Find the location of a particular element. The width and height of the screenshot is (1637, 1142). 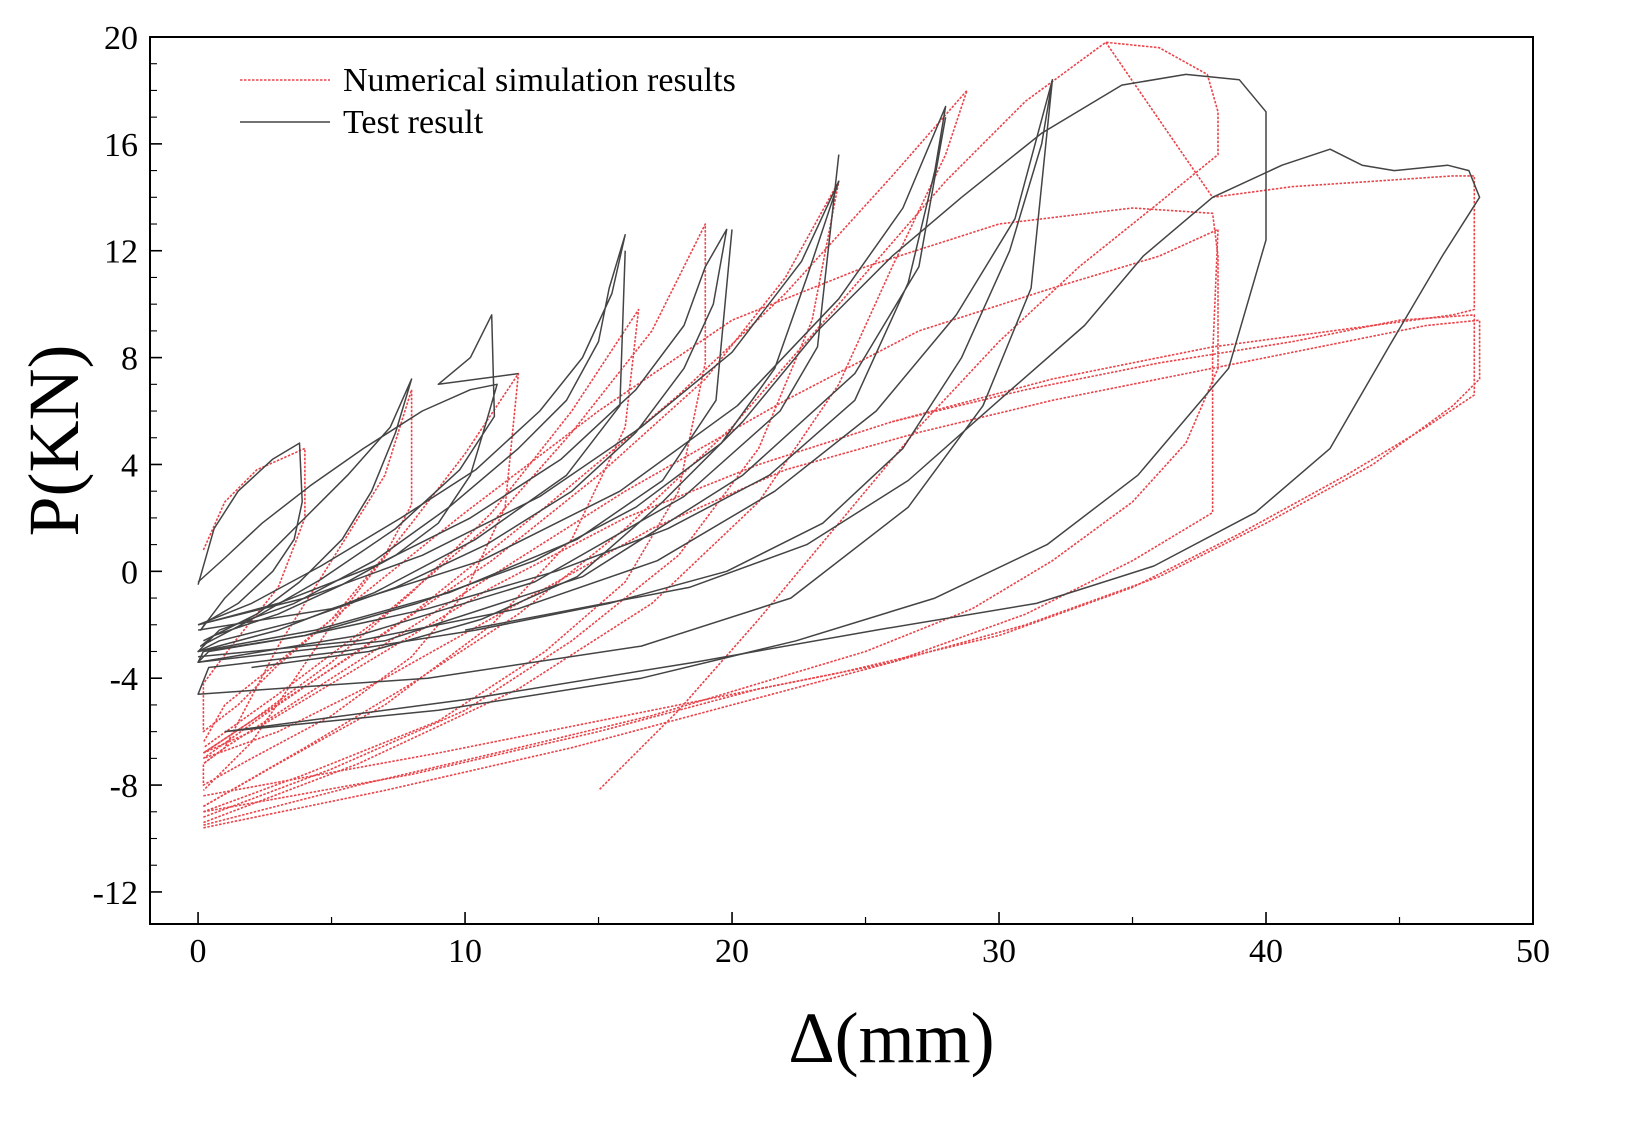

x-tick-label: 20 is located at coordinates (732, 951).